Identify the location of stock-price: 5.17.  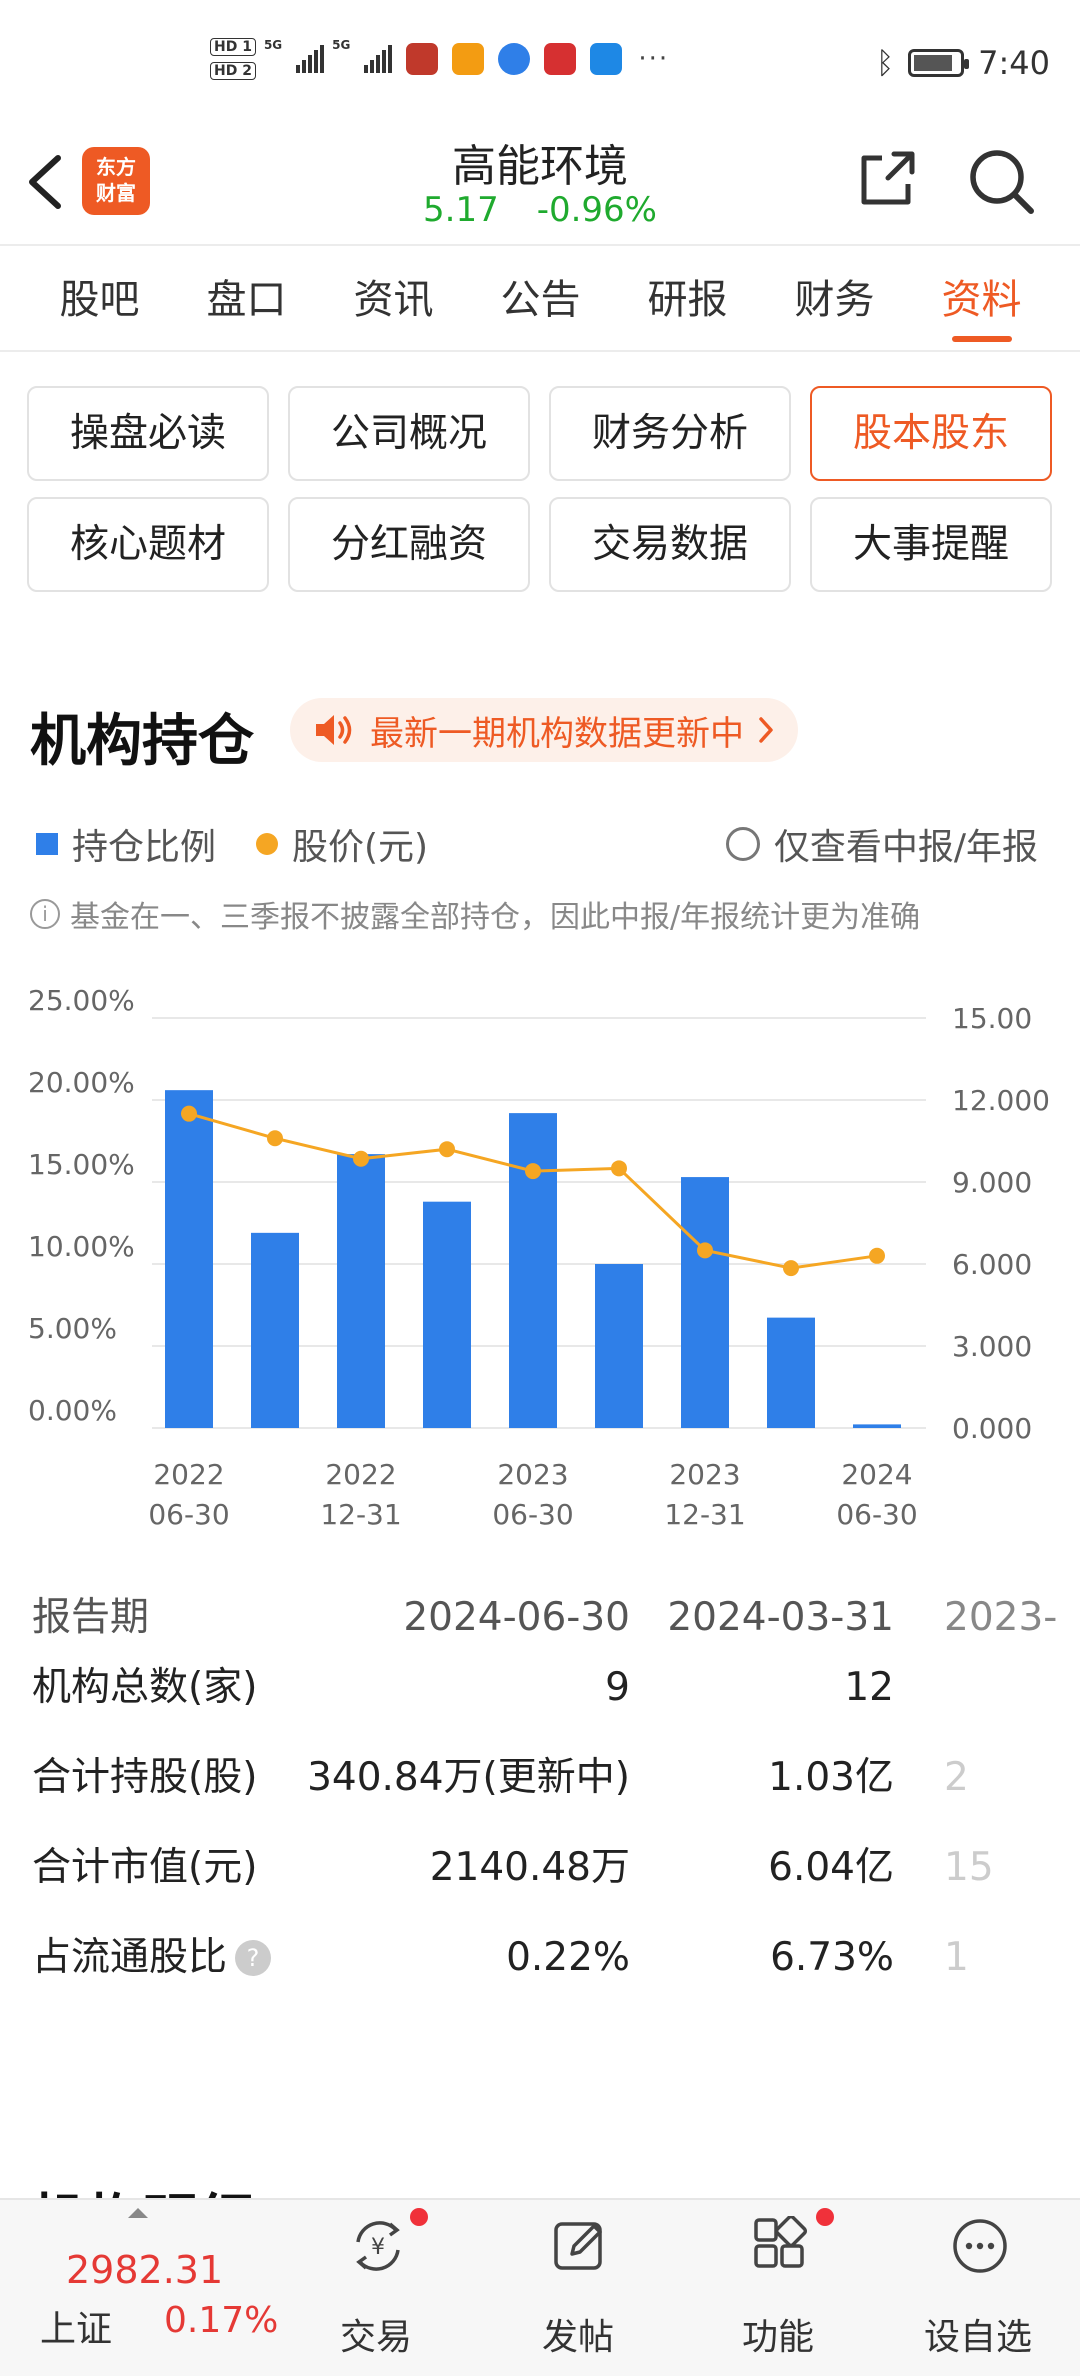
(461, 210).